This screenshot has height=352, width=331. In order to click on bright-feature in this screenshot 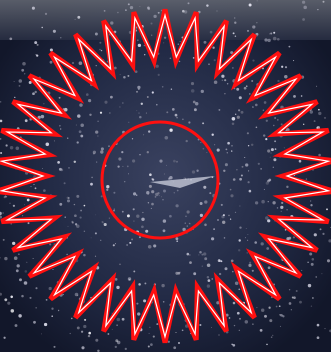, I will do `click(182, 182)`.